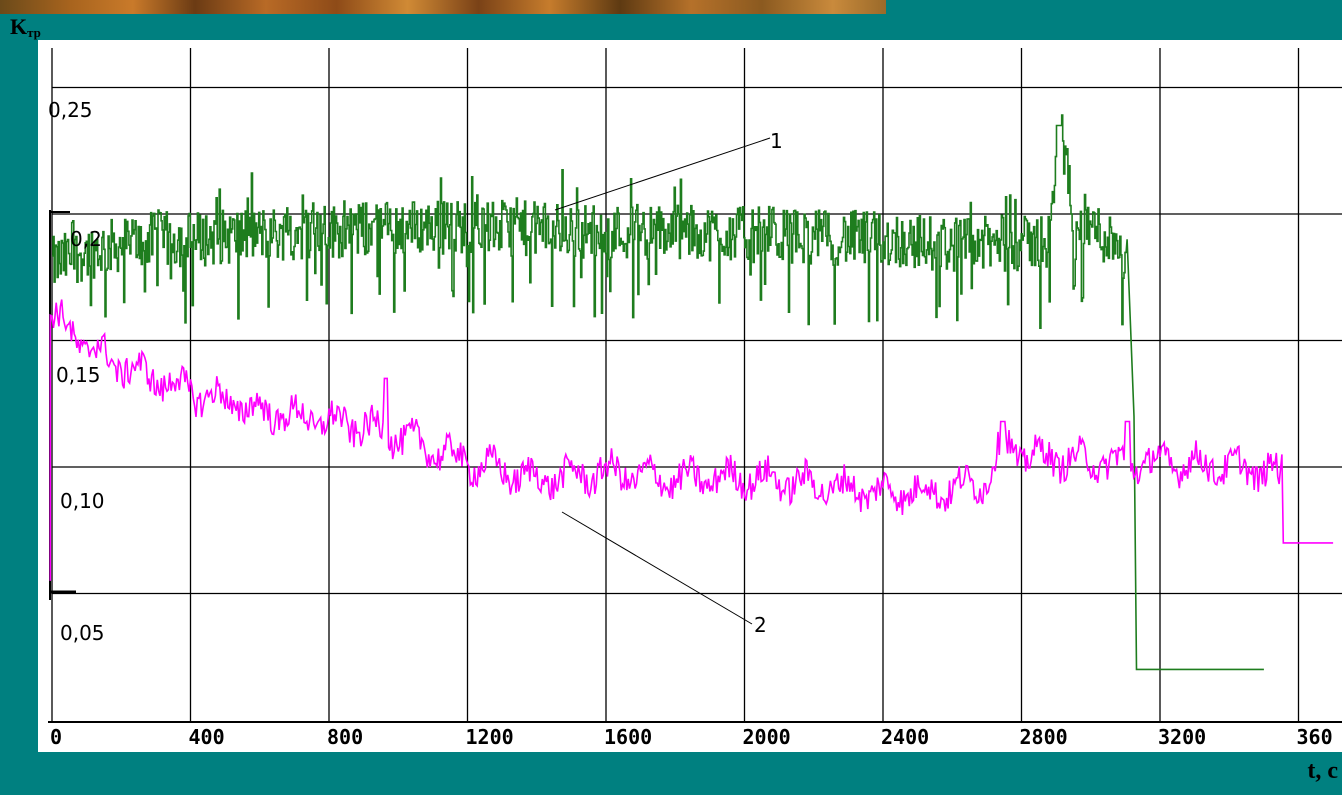 The width and height of the screenshot is (1342, 795). I want to click on x-tick-label: 1600, so click(628, 737).